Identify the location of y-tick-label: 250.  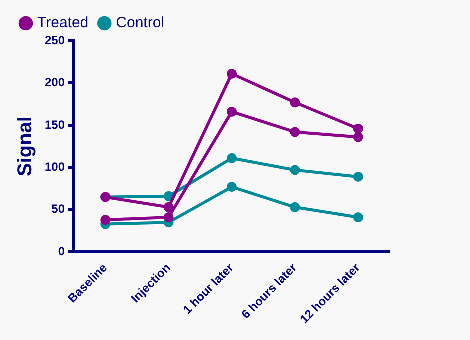
(55, 40).